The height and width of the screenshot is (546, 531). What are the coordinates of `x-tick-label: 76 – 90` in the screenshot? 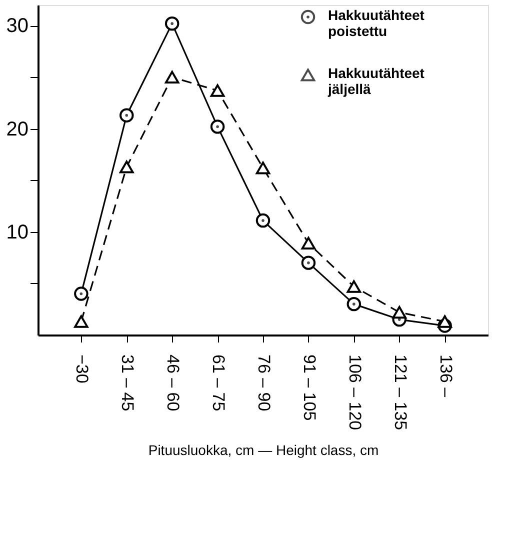 It's located at (264, 383).